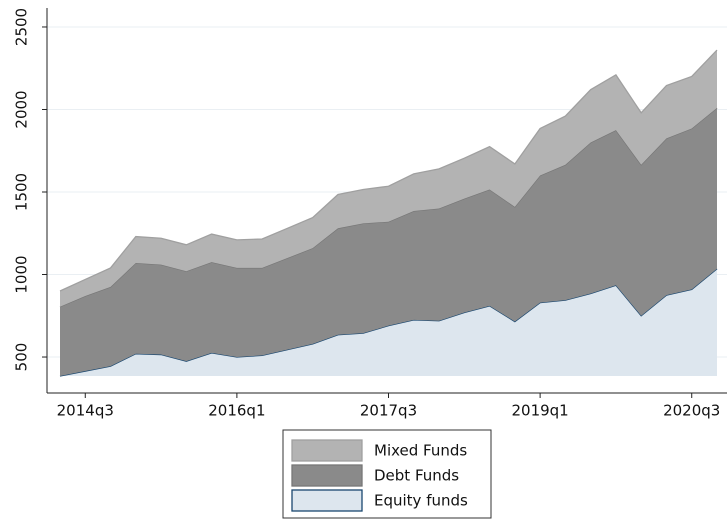 The height and width of the screenshot is (520, 727). Describe the element at coordinates (421, 501) in the screenshot. I see `legend-label: Equity funds` at that location.